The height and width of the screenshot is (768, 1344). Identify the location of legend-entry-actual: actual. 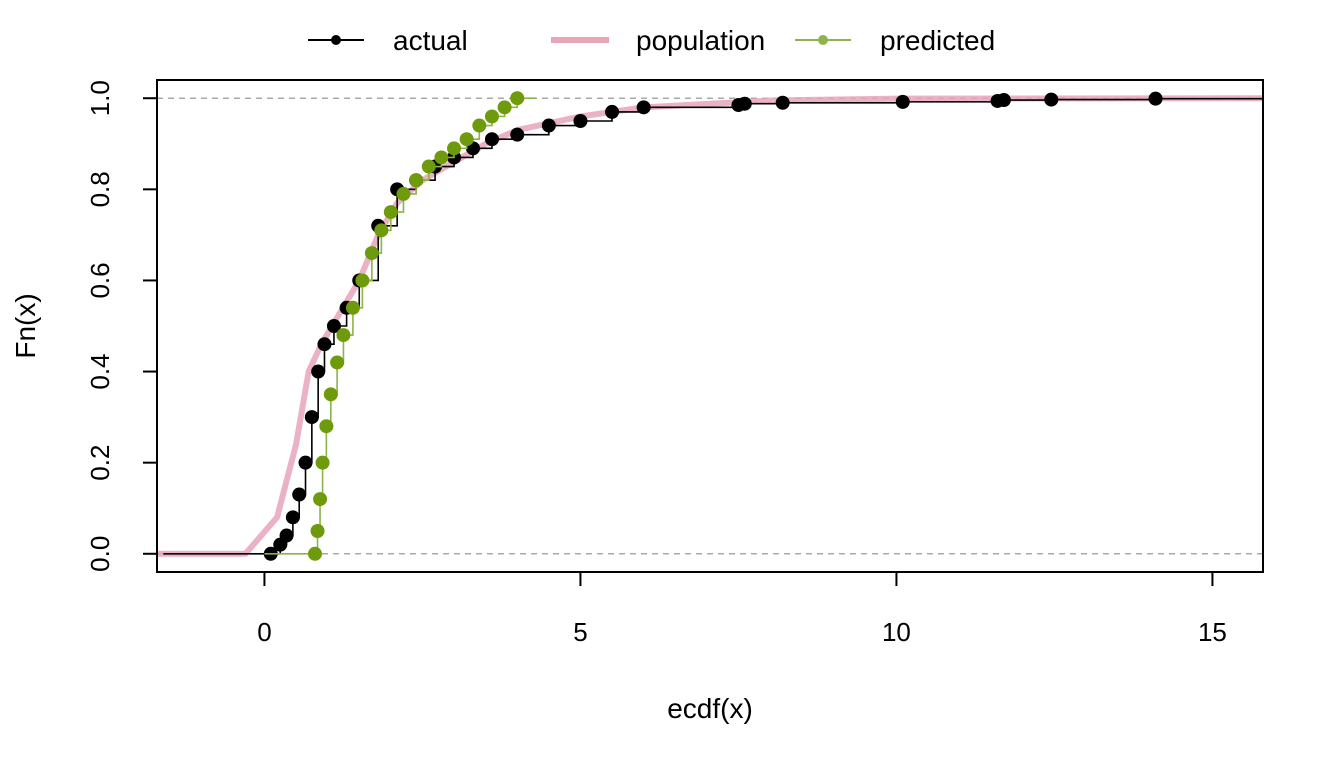
(388, 40).